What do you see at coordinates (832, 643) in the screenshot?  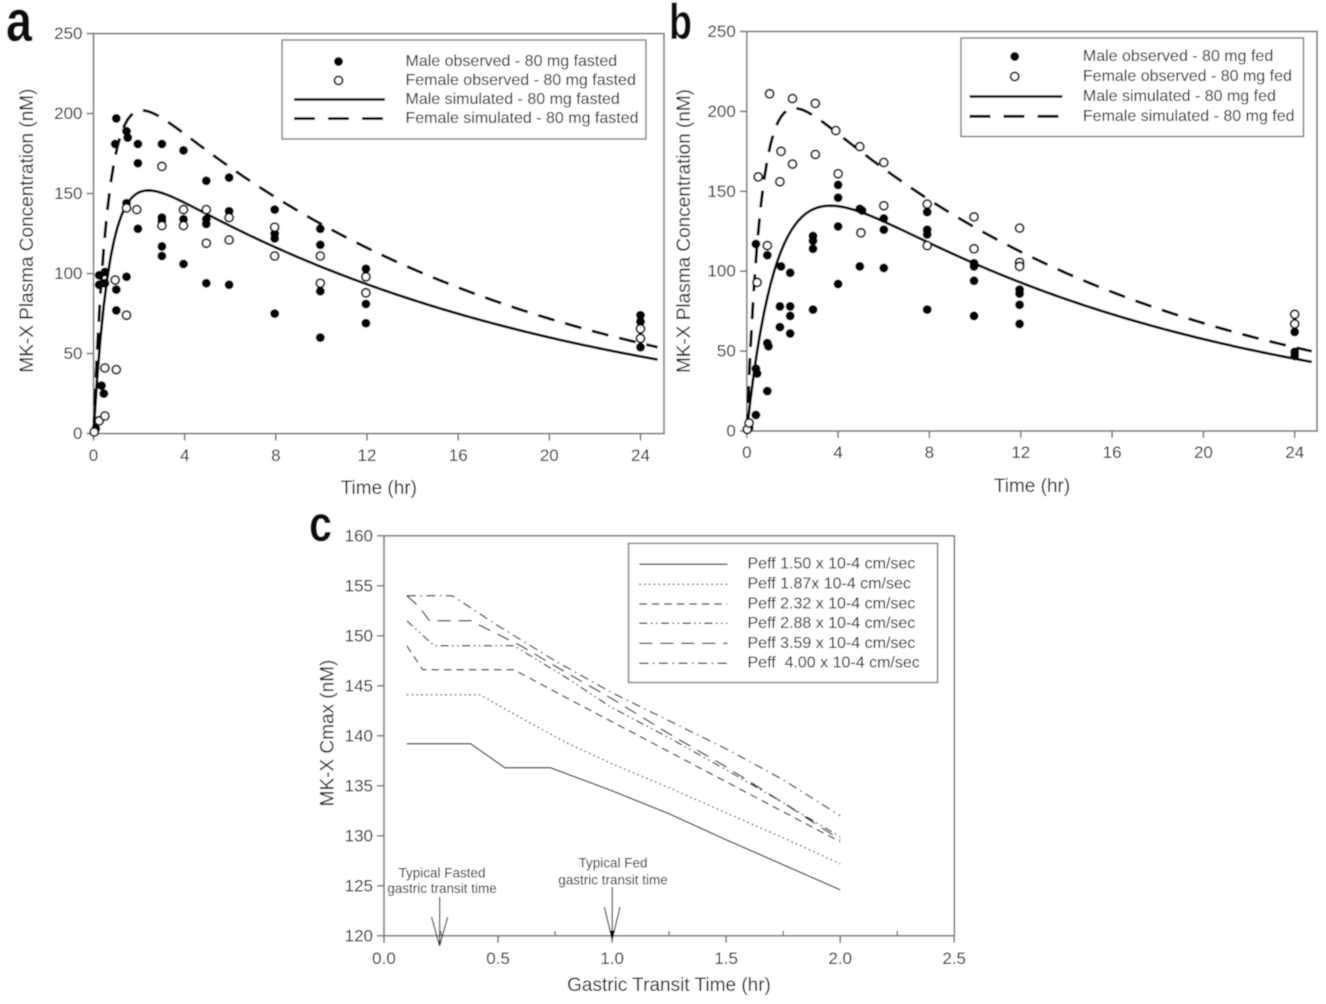 I see `svg-text: Peff 3.59 x 10-4 cm/sec` at bounding box center [832, 643].